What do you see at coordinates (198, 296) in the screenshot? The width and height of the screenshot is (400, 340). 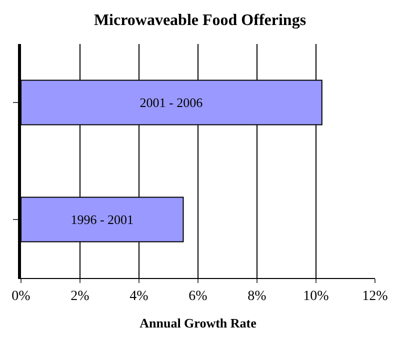 I see `x-tick-label: 6%` at bounding box center [198, 296].